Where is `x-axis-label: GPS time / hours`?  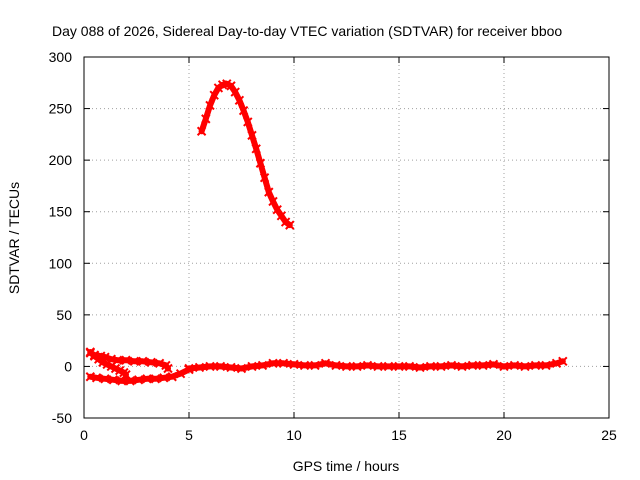 x-axis-label: GPS time / hours is located at coordinates (346, 466).